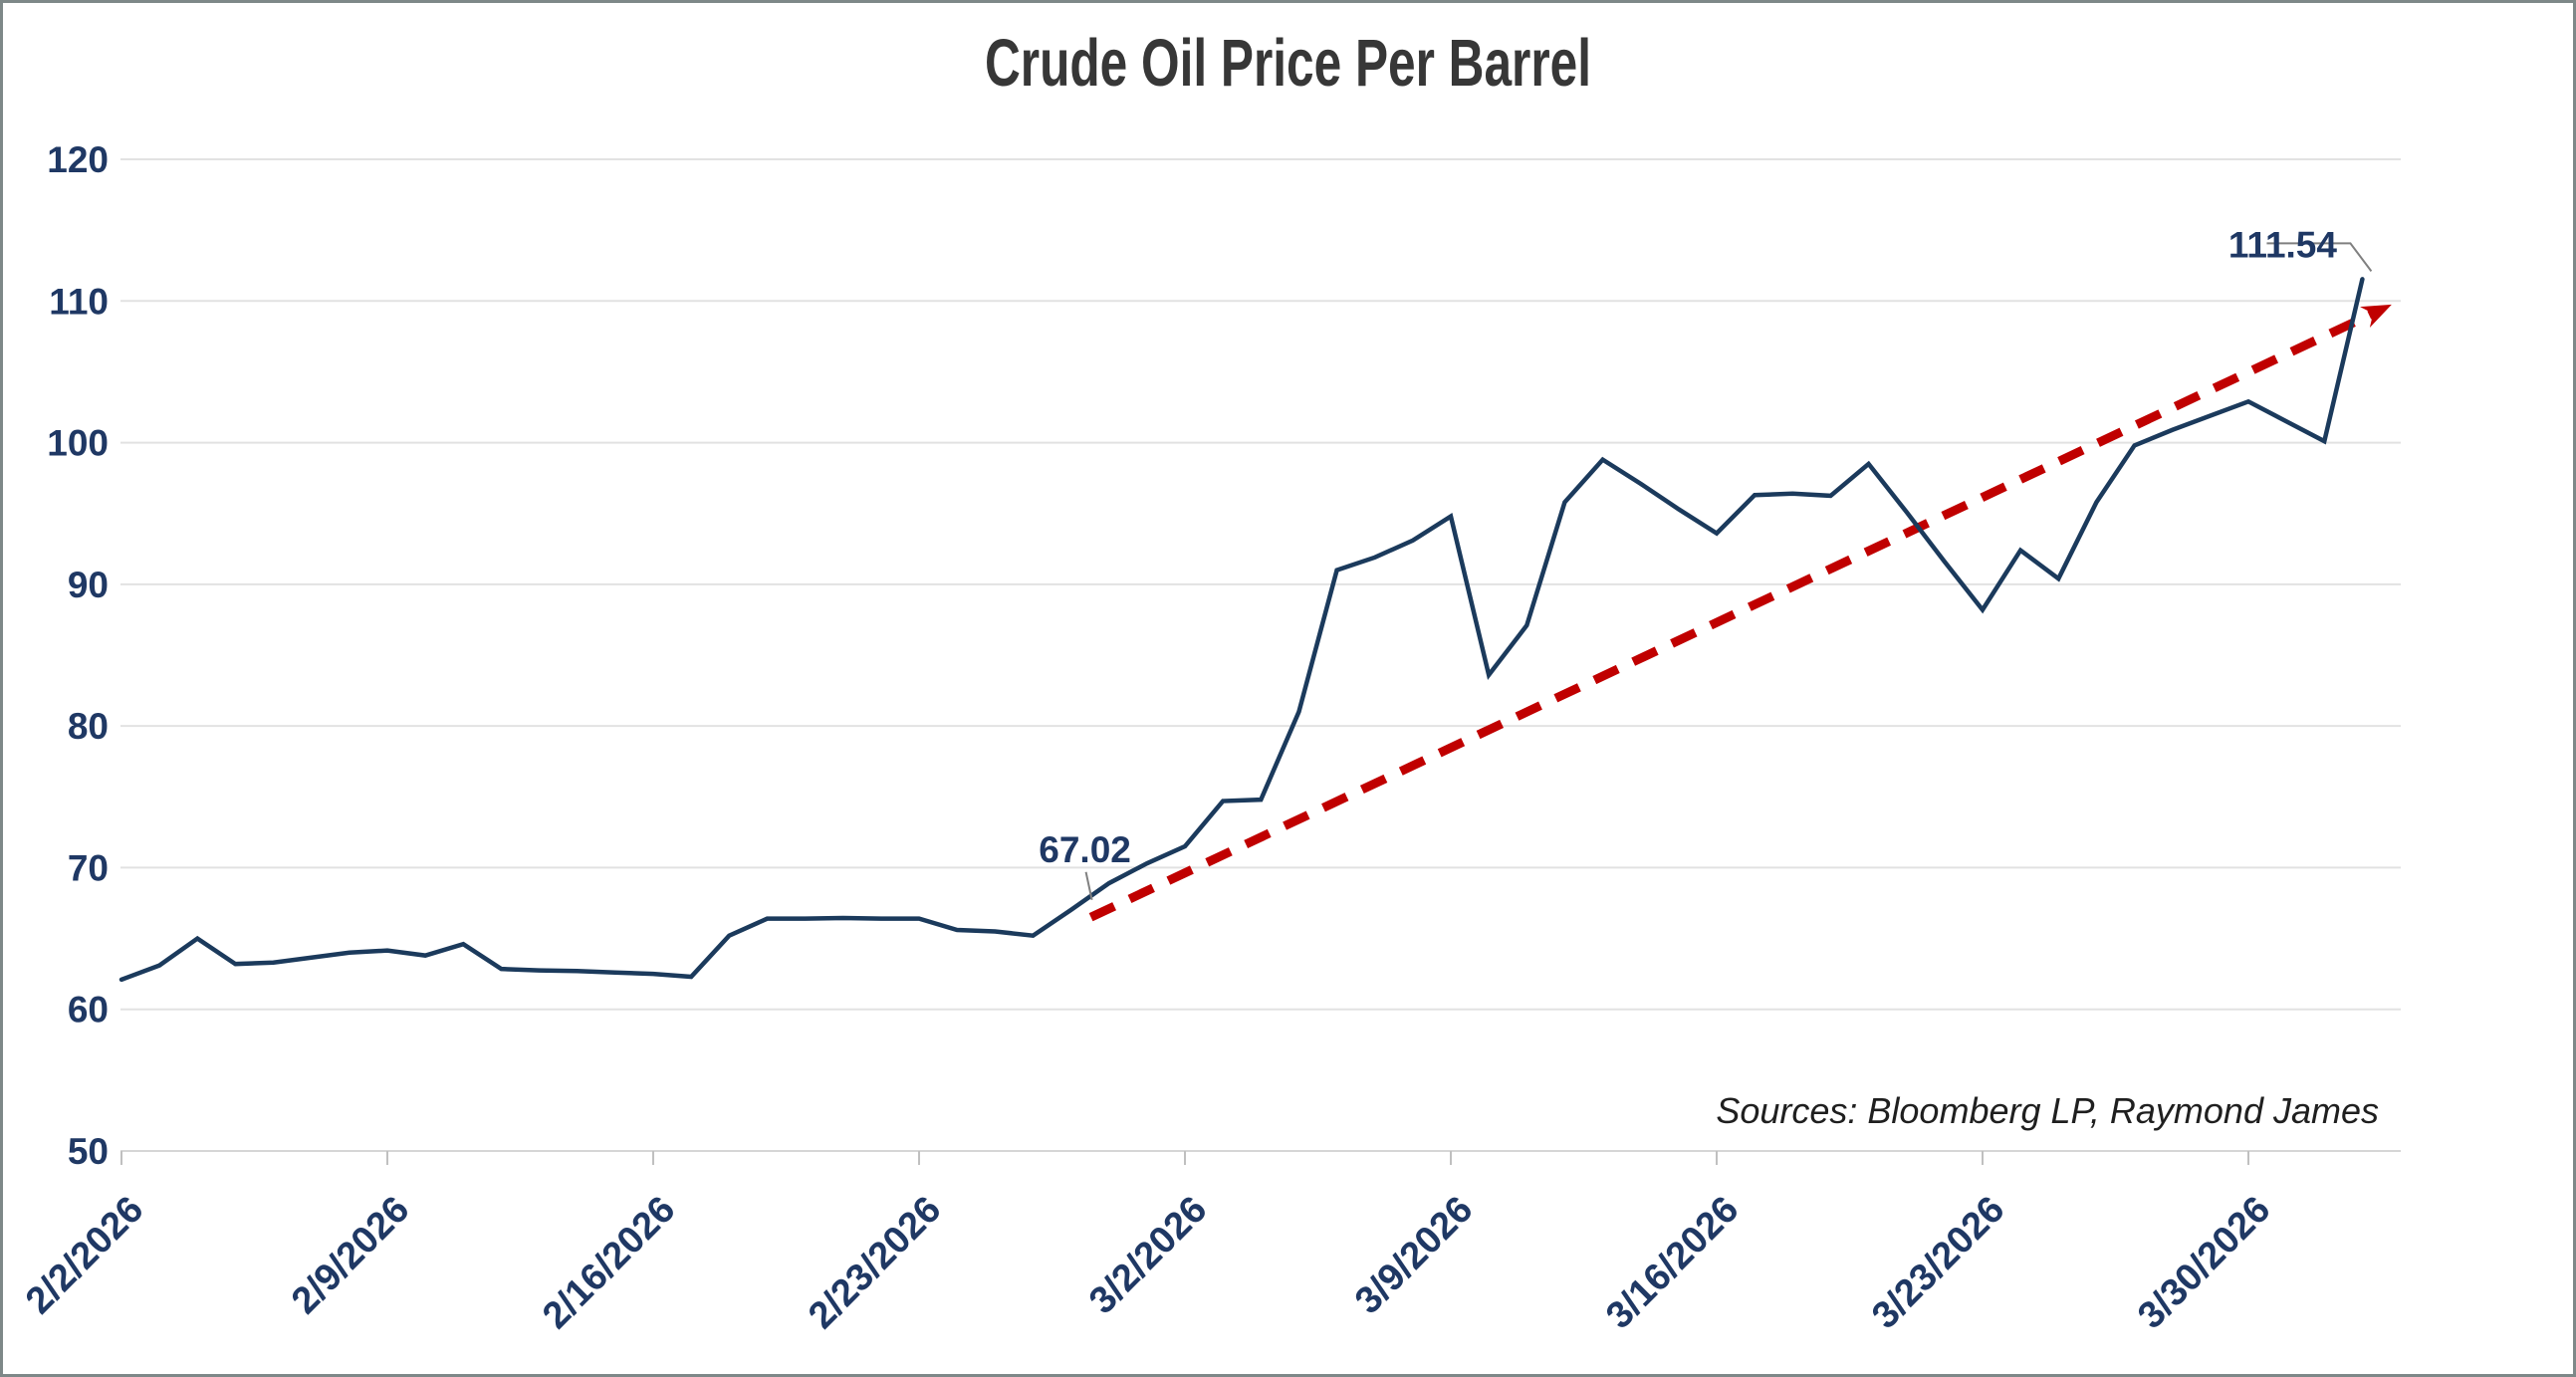 This screenshot has height=1377, width=2576. I want to click on x-axis-tick-label: 3/30/2026, so click(2204, 1263).